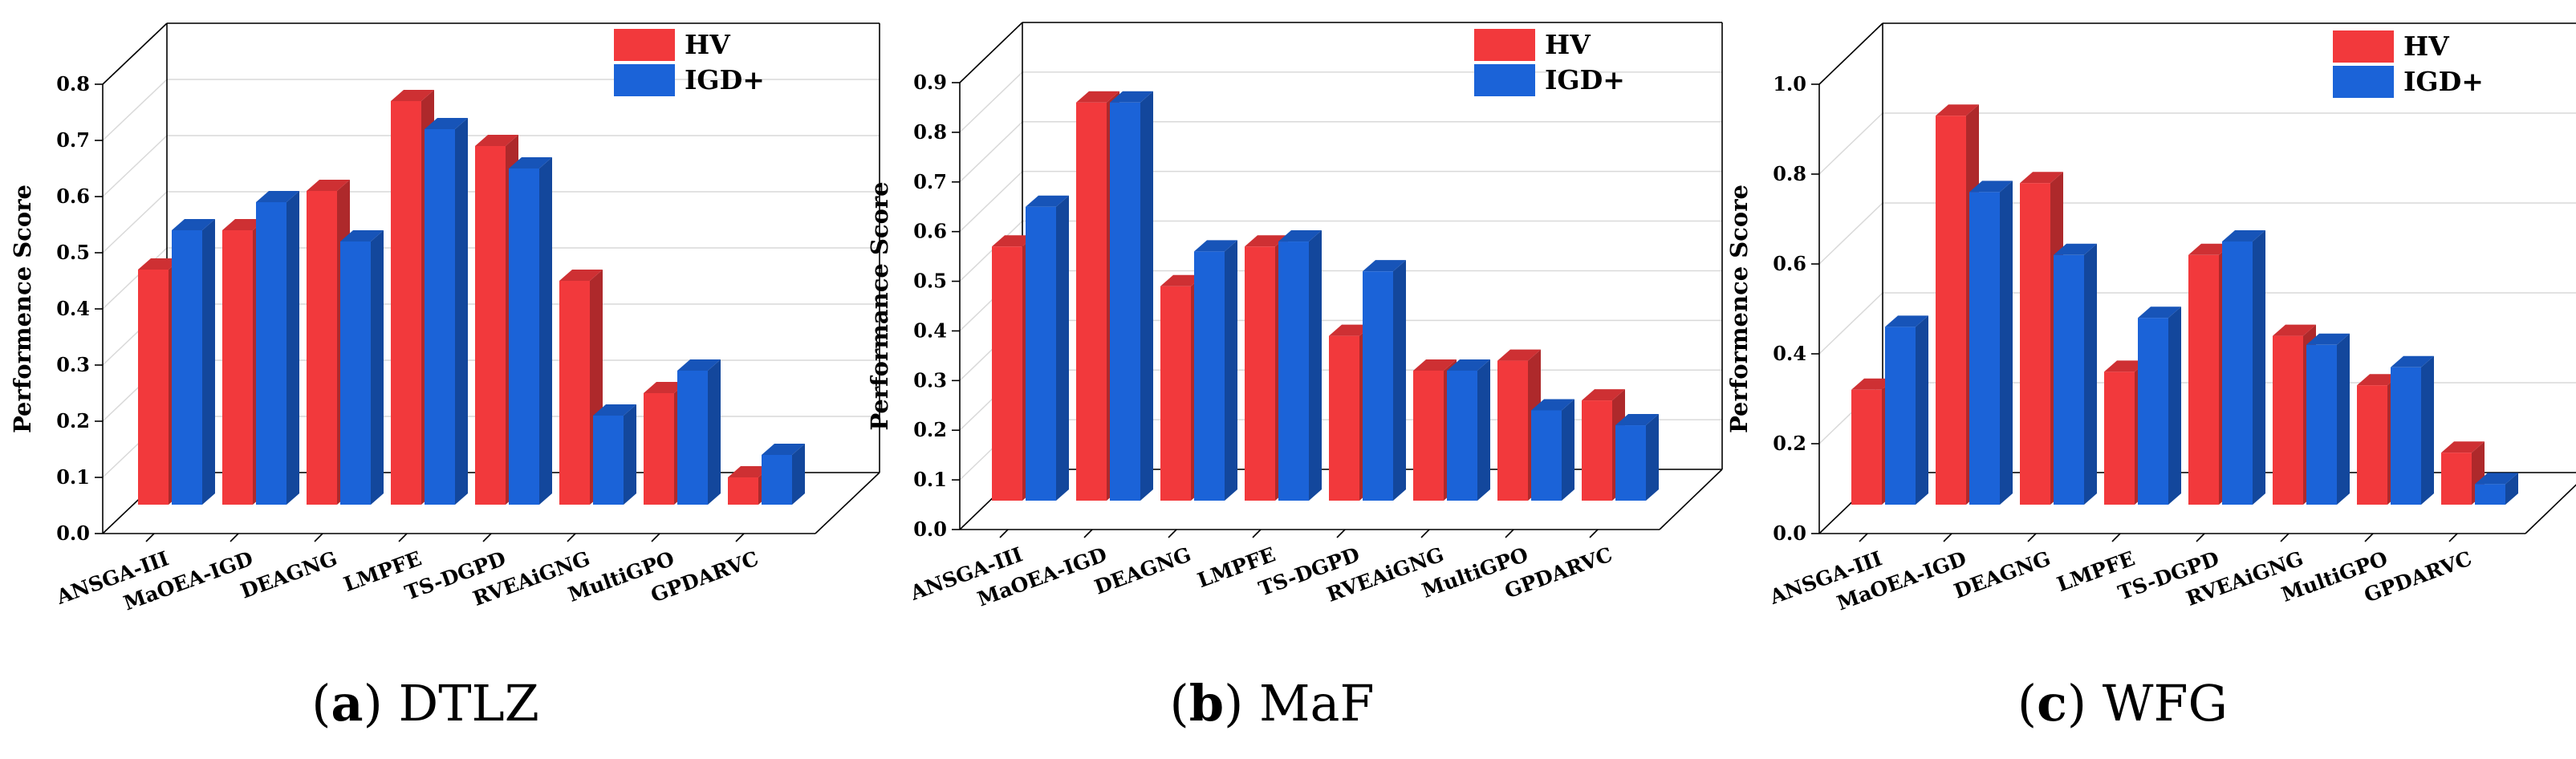 This screenshot has height=759, width=2576. I want to click on caption-name: MaF, so click(1317, 703).